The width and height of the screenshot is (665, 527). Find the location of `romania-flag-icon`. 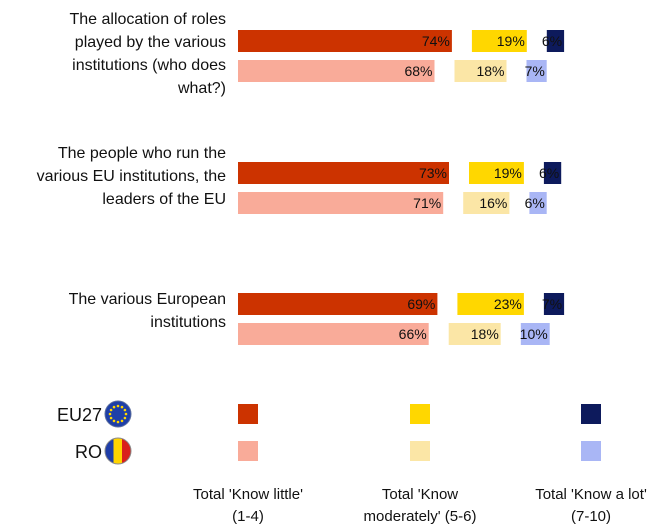

romania-flag-icon is located at coordinates (118, 451).